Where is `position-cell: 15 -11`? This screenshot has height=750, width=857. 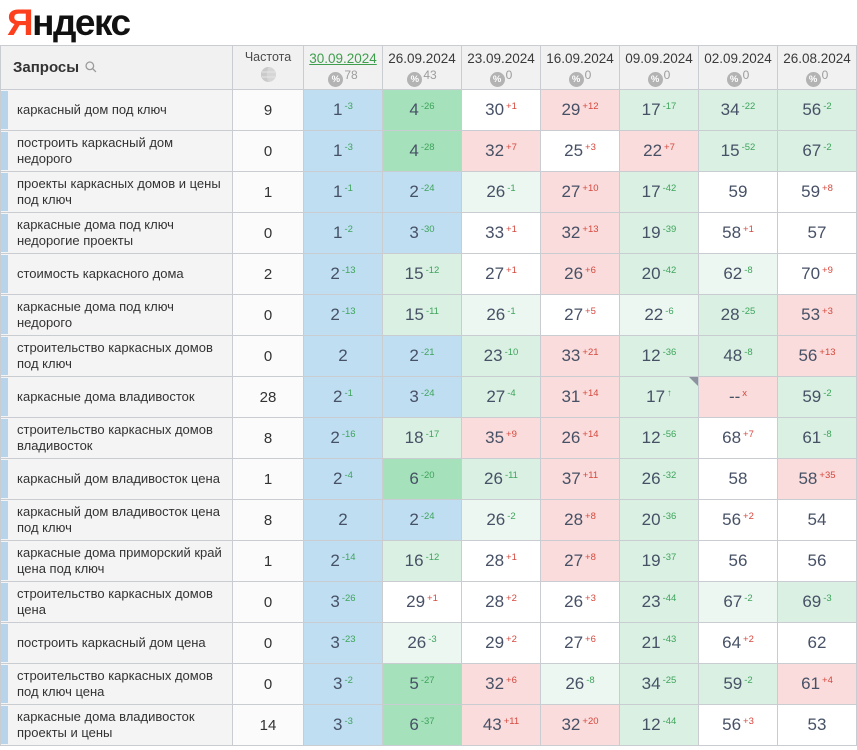
position-cell: 15 -11 is located at coordinates (422, 315).